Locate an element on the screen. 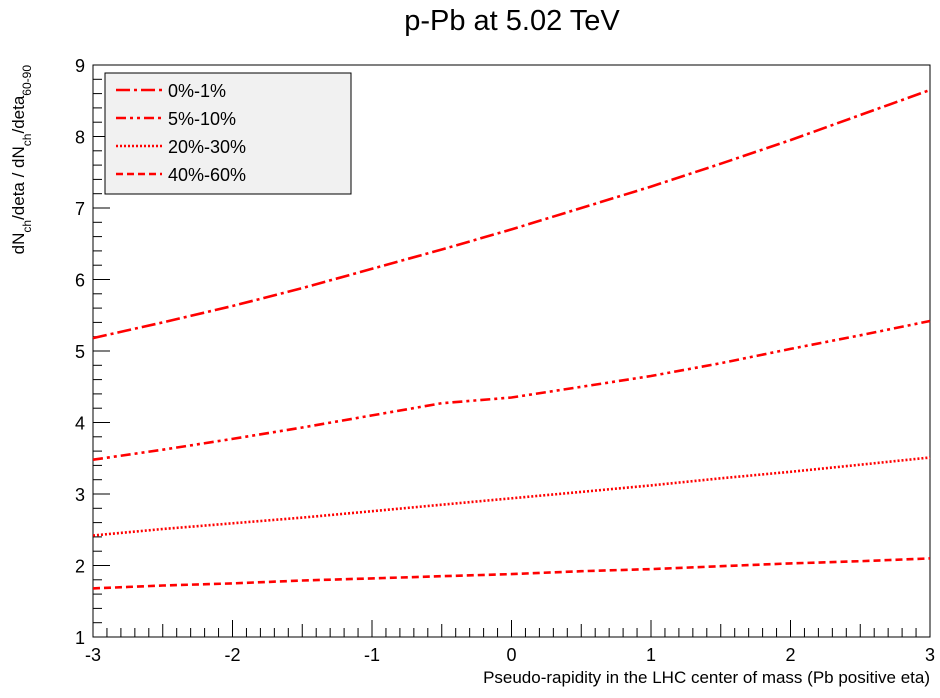  y-axis-title-part: /deta is located at coordinates (18, 114).